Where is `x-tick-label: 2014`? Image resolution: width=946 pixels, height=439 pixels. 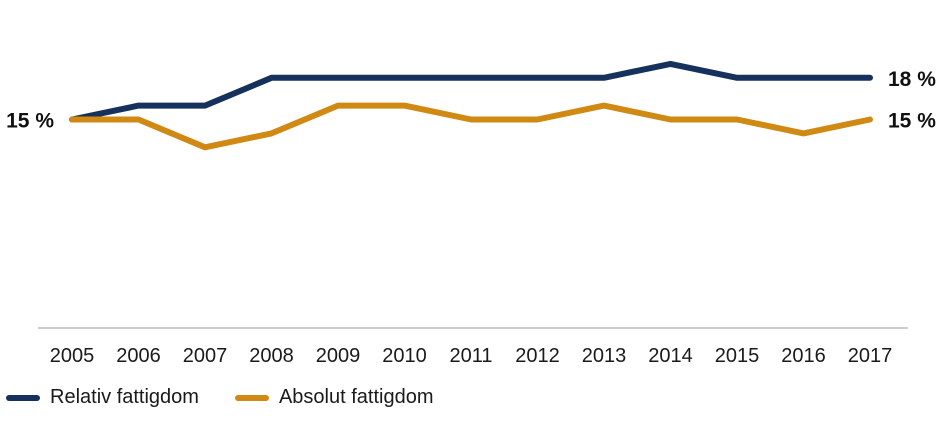 x-tick-label: 2014 is located at coordinates (670, 356).